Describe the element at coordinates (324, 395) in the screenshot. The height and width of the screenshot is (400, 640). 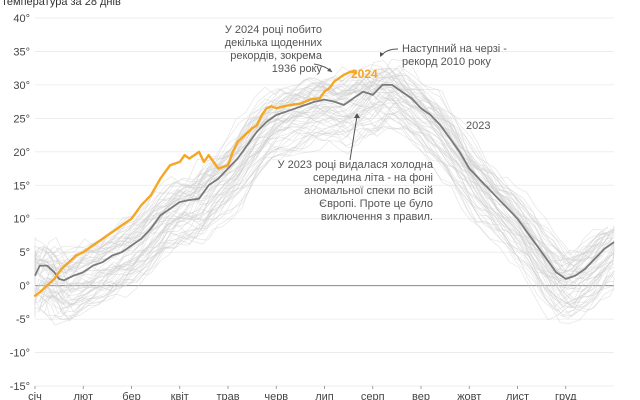
I see `x-tick-label: лип` at that location.